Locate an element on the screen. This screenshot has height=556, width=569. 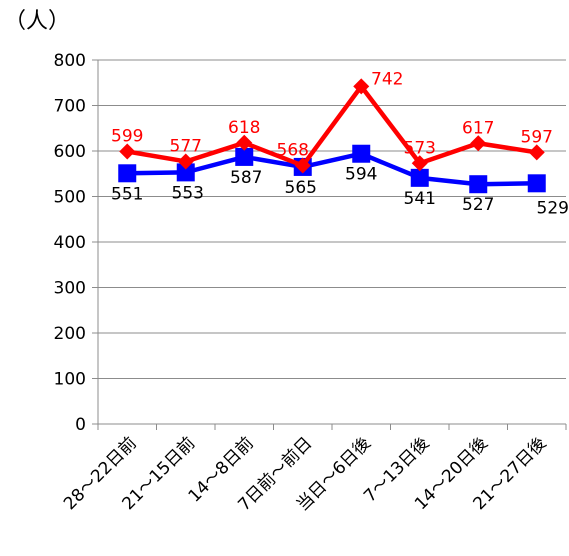
y-axis-ticks: 0 100 200 300 400 500 600 700 800 is located at coordinates (70, 243).